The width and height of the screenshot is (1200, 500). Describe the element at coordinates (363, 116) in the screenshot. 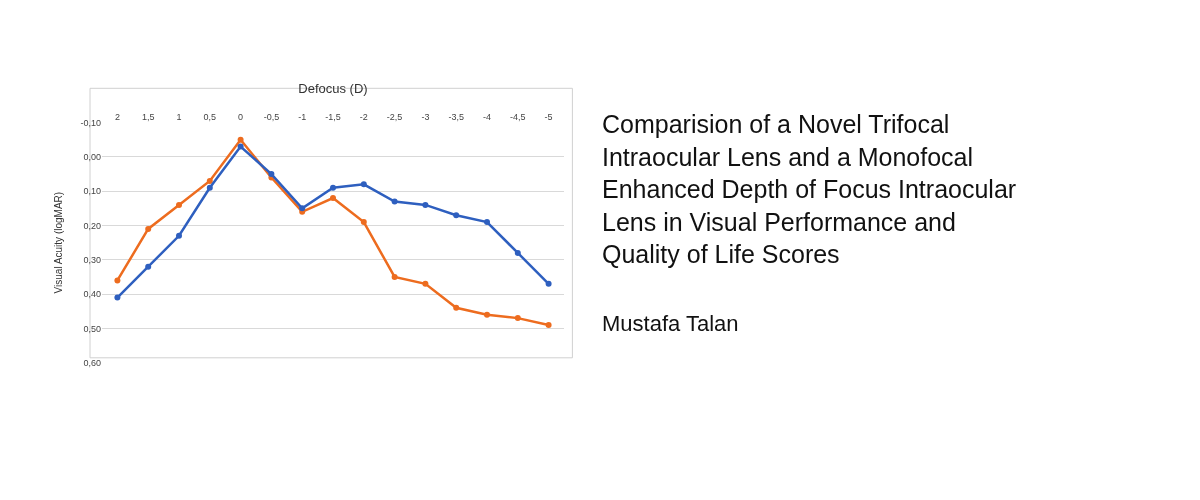

I see `x-tick-label: -2` at that location.